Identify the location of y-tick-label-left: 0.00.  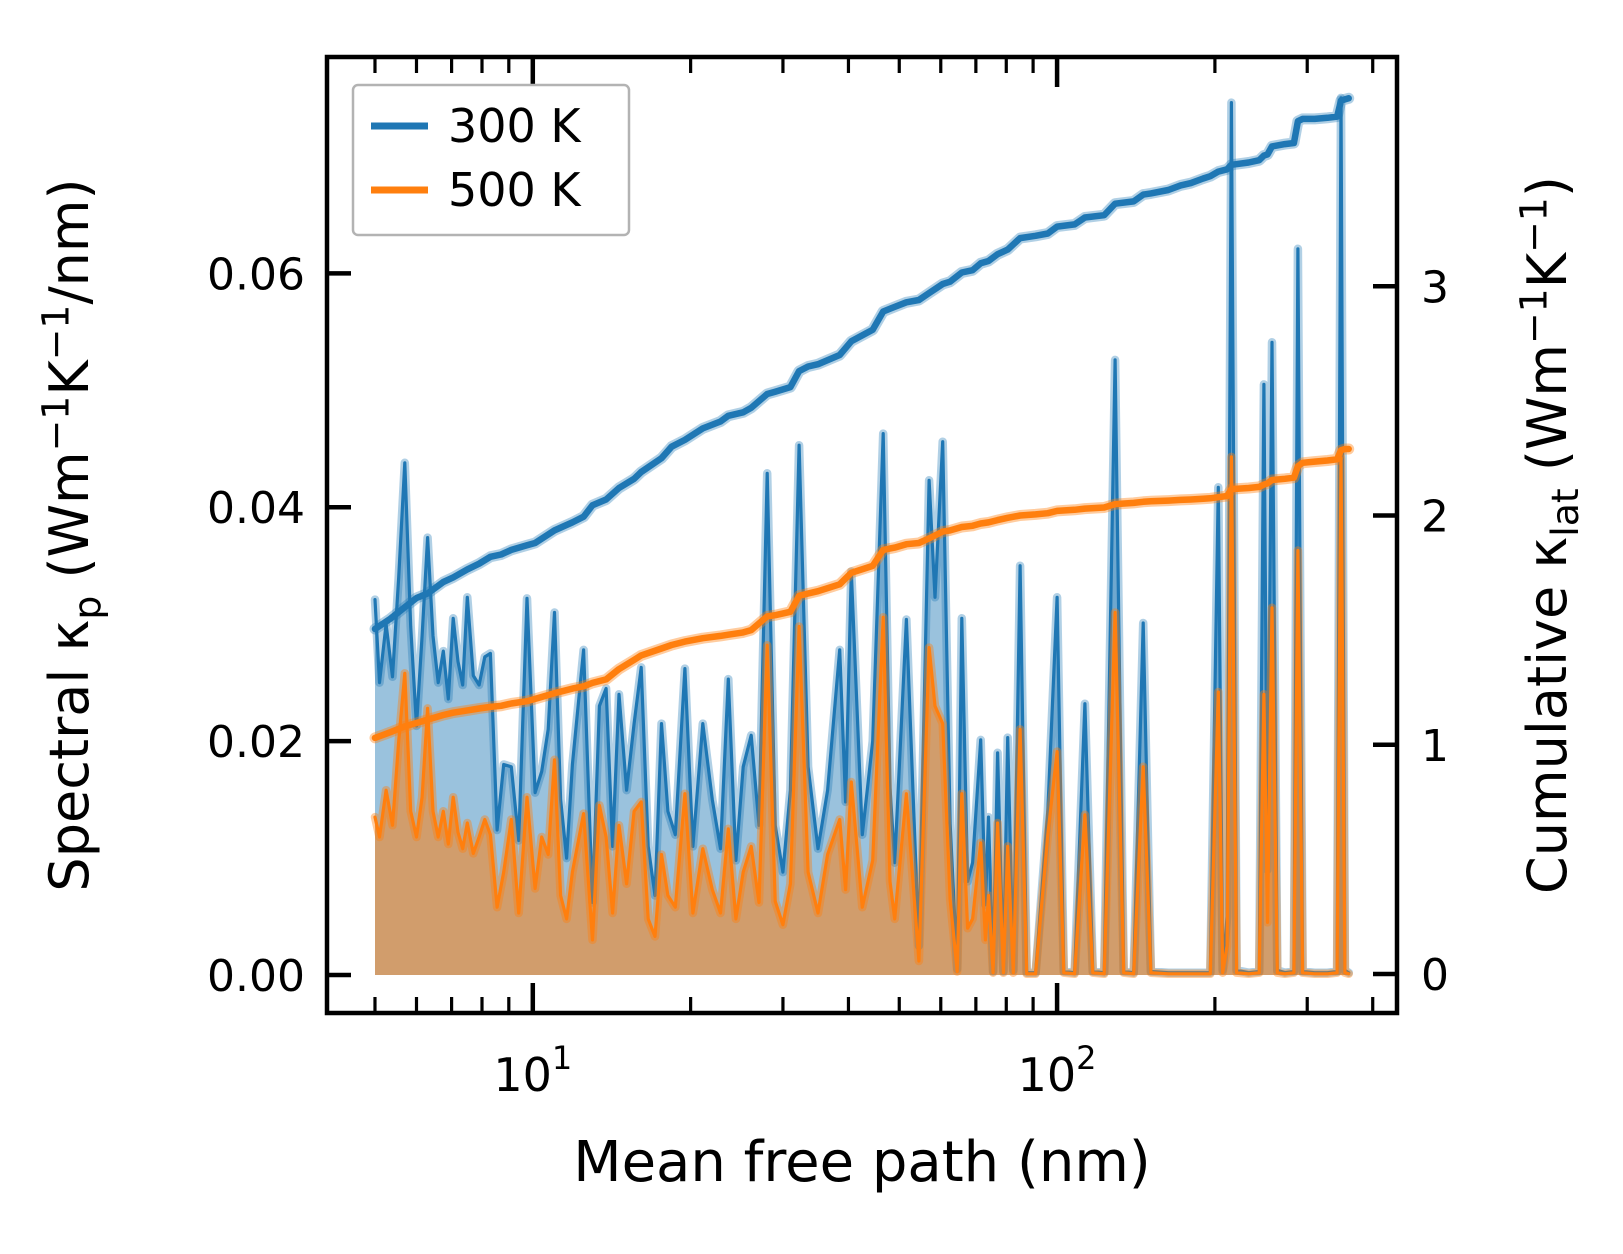
(256, 976).